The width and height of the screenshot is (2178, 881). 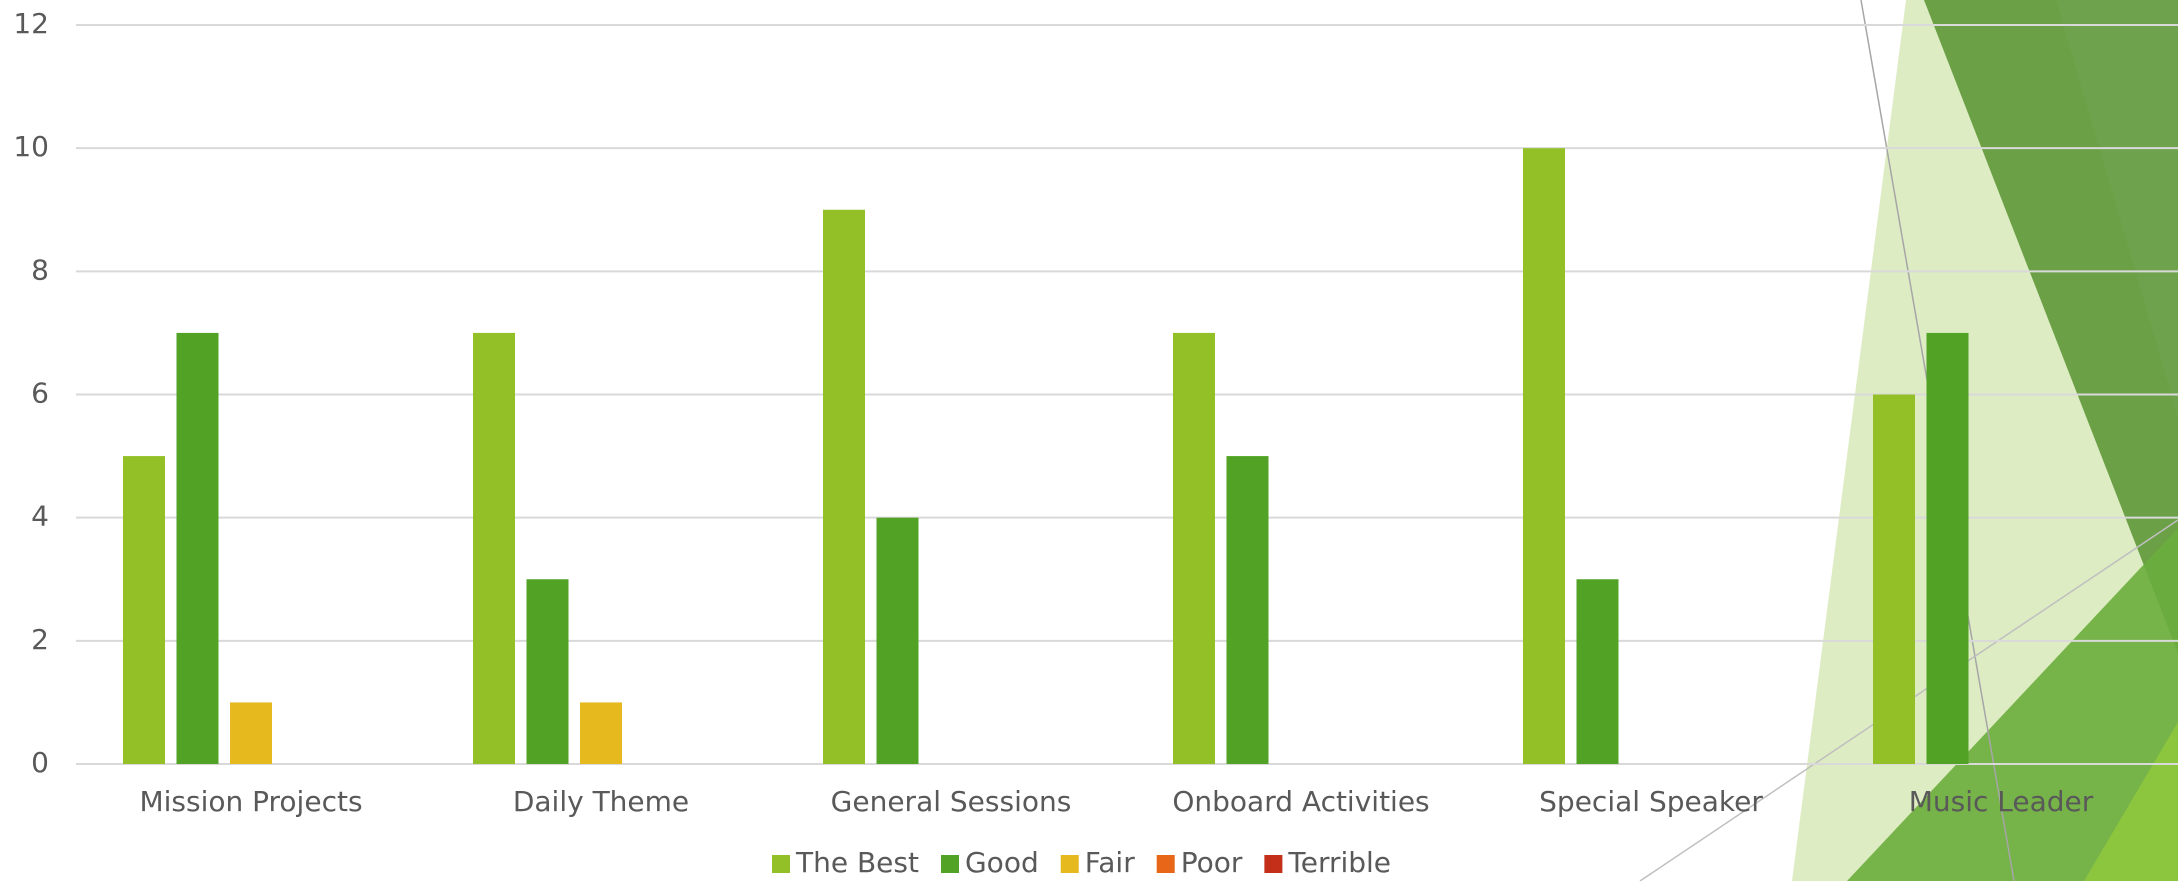 What do you see at coordinates (1300, 801) in the screenshot?
I see `x-tick-label: Onboard Activities` at bounding box center [1300, 801].